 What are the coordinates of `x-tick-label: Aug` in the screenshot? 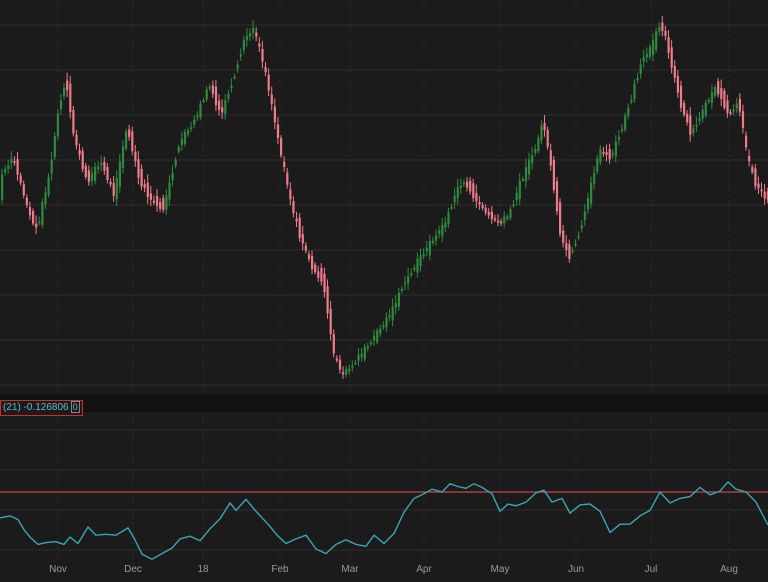 It's located at (729, 569).